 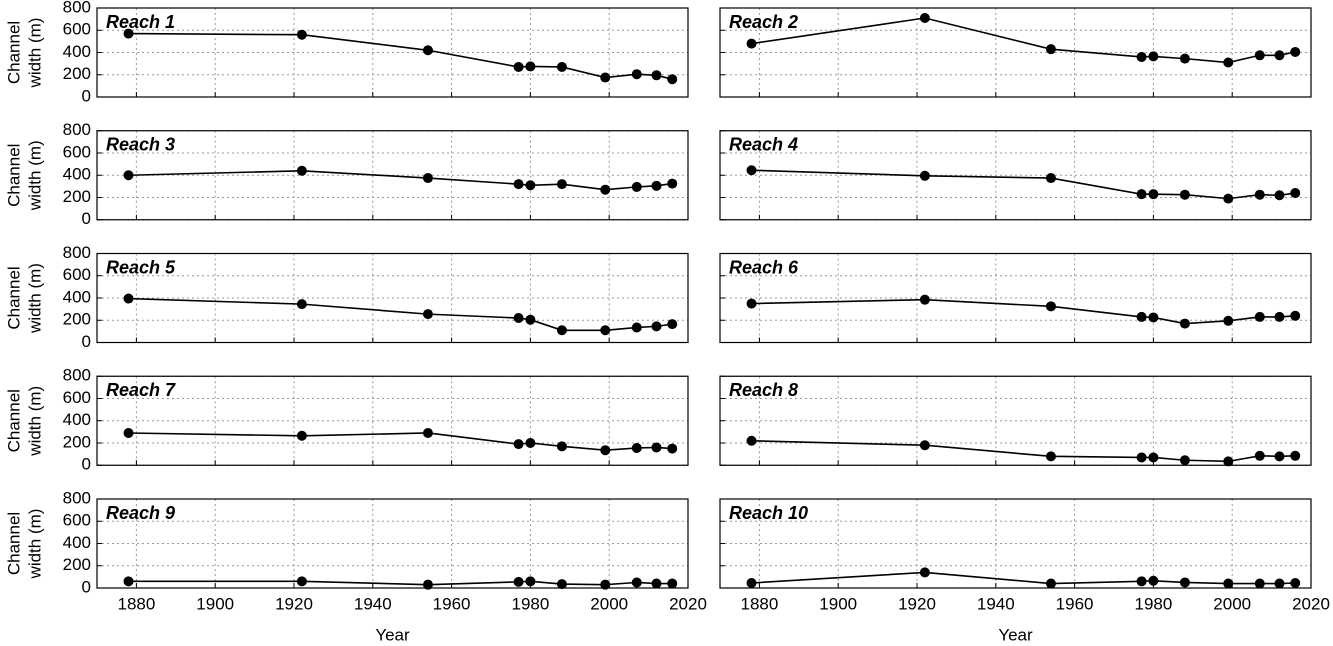 What do you see at coordinates (768, 513) in the screenshot?
I see `panel-title: Reach 10` at bounding box center [768, 513].